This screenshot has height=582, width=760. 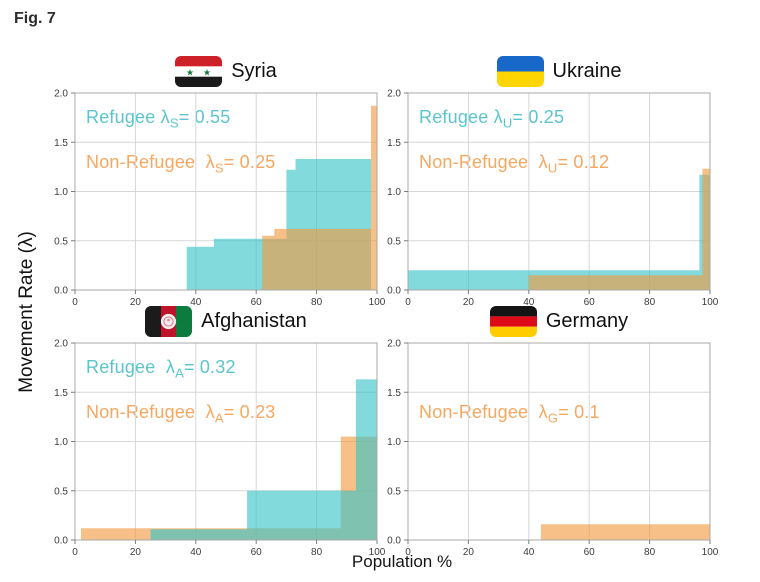 I want to click on subplot-title-syria: ★ ★ Syria, so click(x=226, y=57).